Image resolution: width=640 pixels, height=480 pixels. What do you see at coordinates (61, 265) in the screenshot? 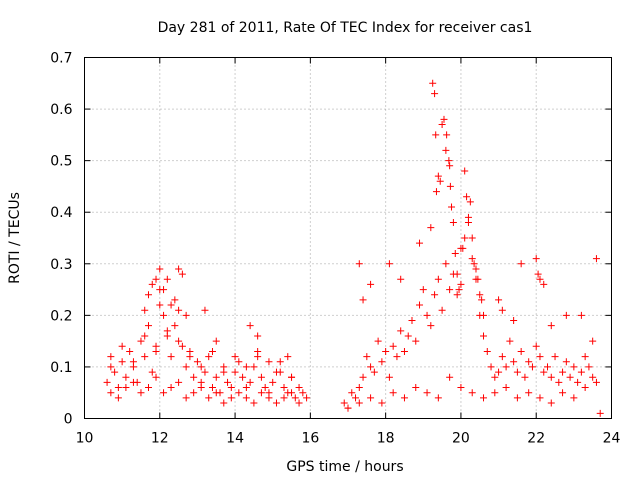
I see `y-tick-label: 0.3` at bounding box center [61, 265].